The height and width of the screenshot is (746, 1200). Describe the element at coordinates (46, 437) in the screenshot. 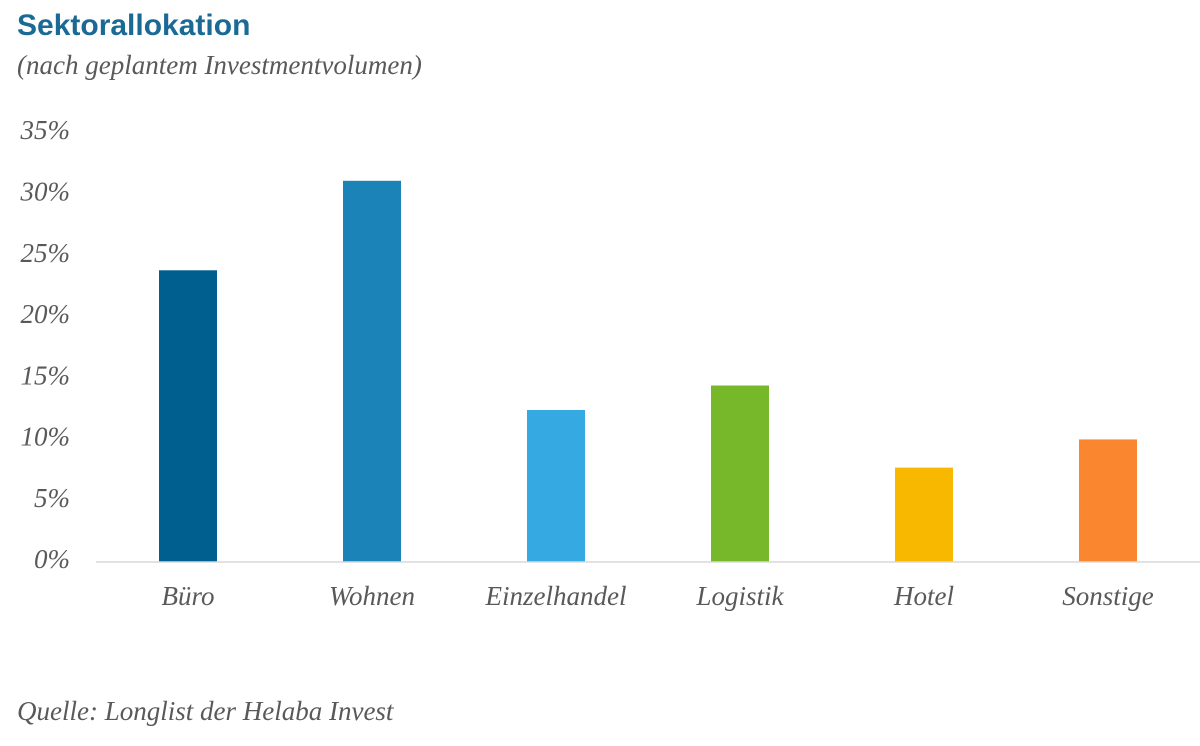

I see `y-tick-label: 10%` at that location.